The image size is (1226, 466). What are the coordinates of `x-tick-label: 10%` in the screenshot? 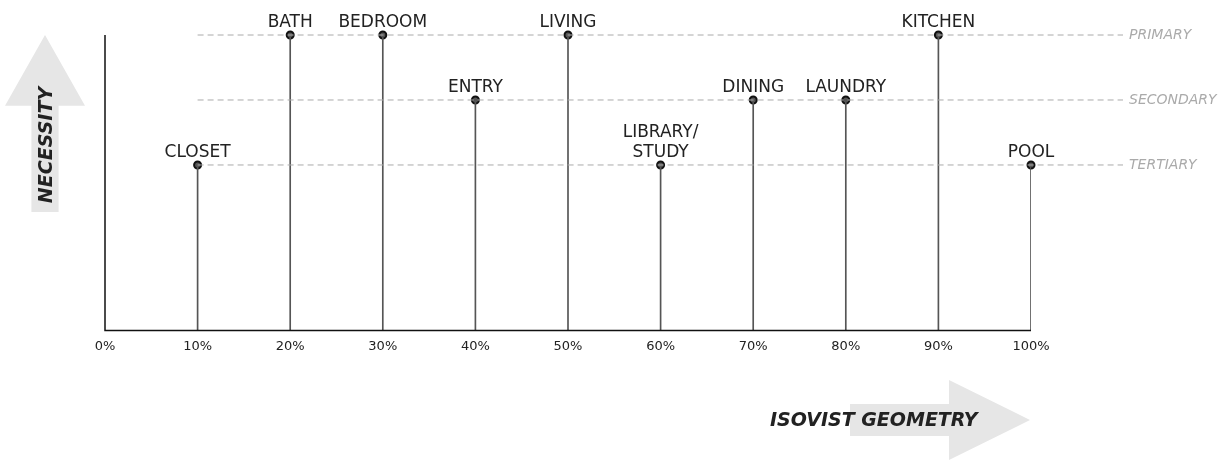 It's located at (198, 345).